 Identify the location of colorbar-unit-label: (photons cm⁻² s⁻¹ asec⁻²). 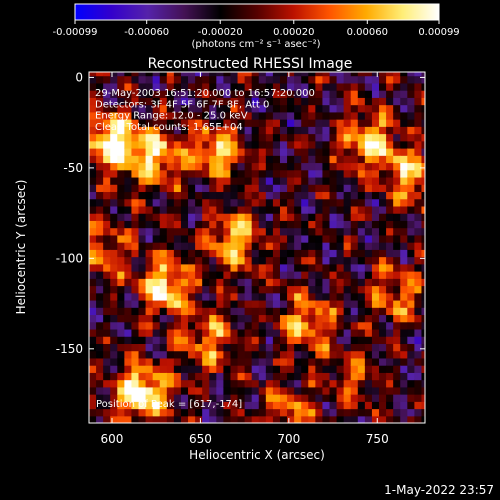
(255, 44).